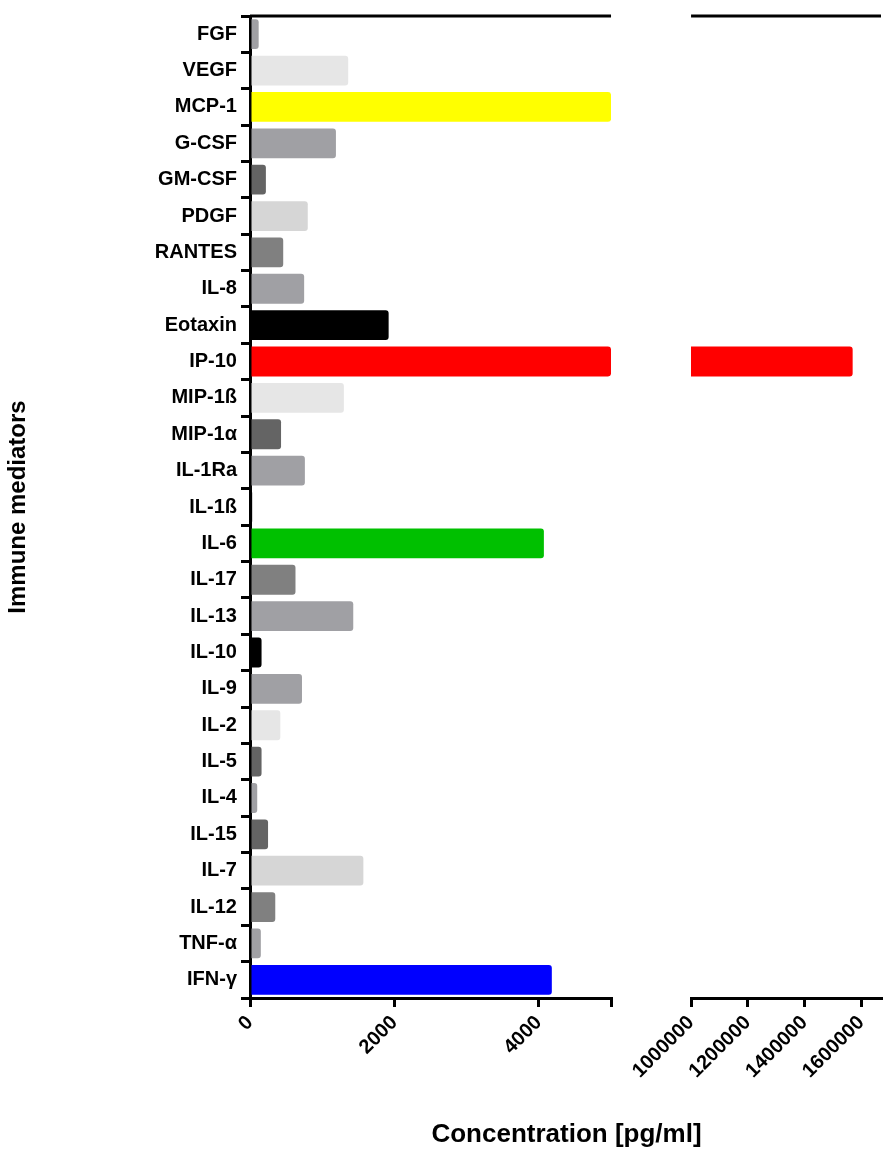 This screenshot has width=883, height=1169. What do you see at coordinates (213, 905) in the screenshot?
I see `y-tick-label: IL-12` at bounding box center [213, 905].